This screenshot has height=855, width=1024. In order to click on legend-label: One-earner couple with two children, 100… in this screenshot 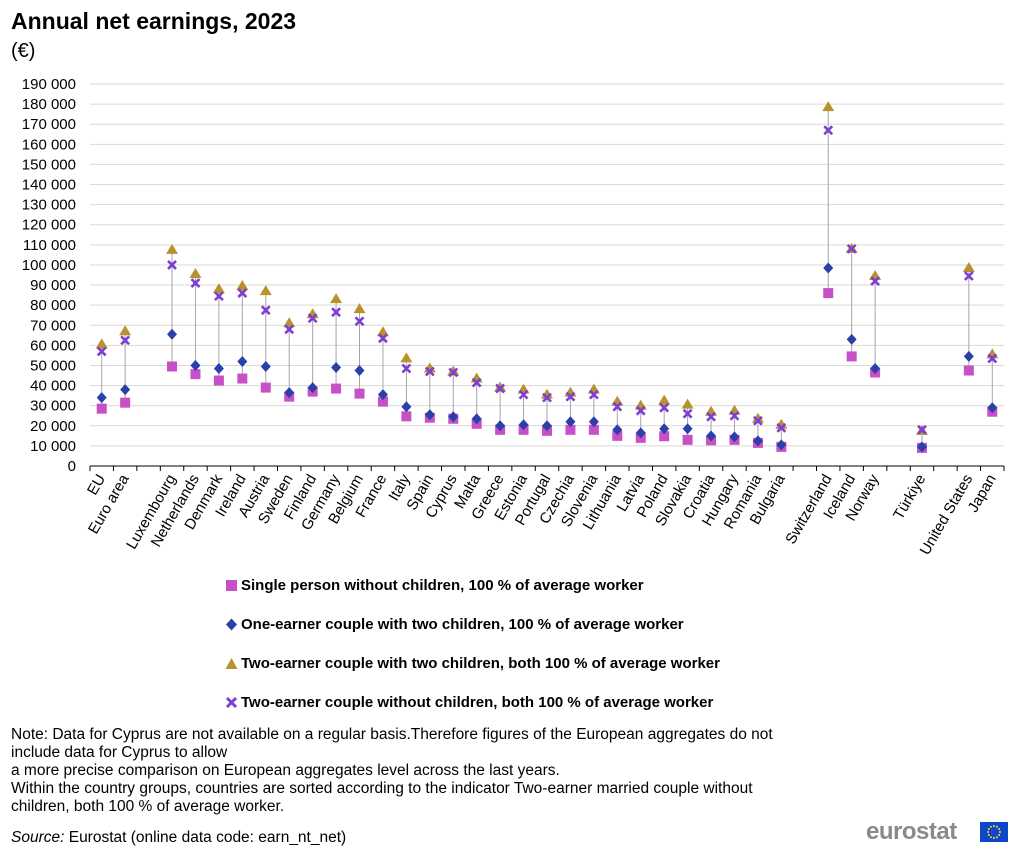, I will do `click(462, 624)`.